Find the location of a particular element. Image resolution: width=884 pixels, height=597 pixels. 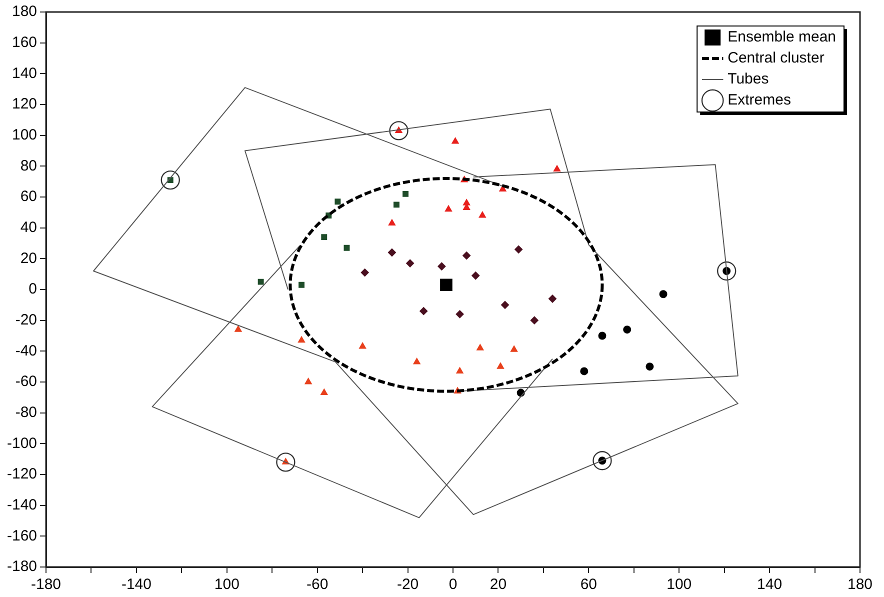

y-tick-label: 40 is located at coordinates (29, 227).